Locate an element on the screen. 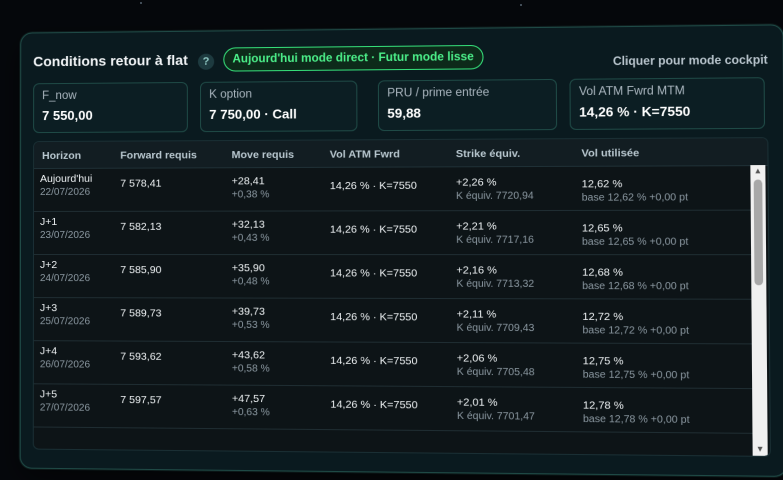  horizon-label: J+5 is located at coordinates (48, 394).